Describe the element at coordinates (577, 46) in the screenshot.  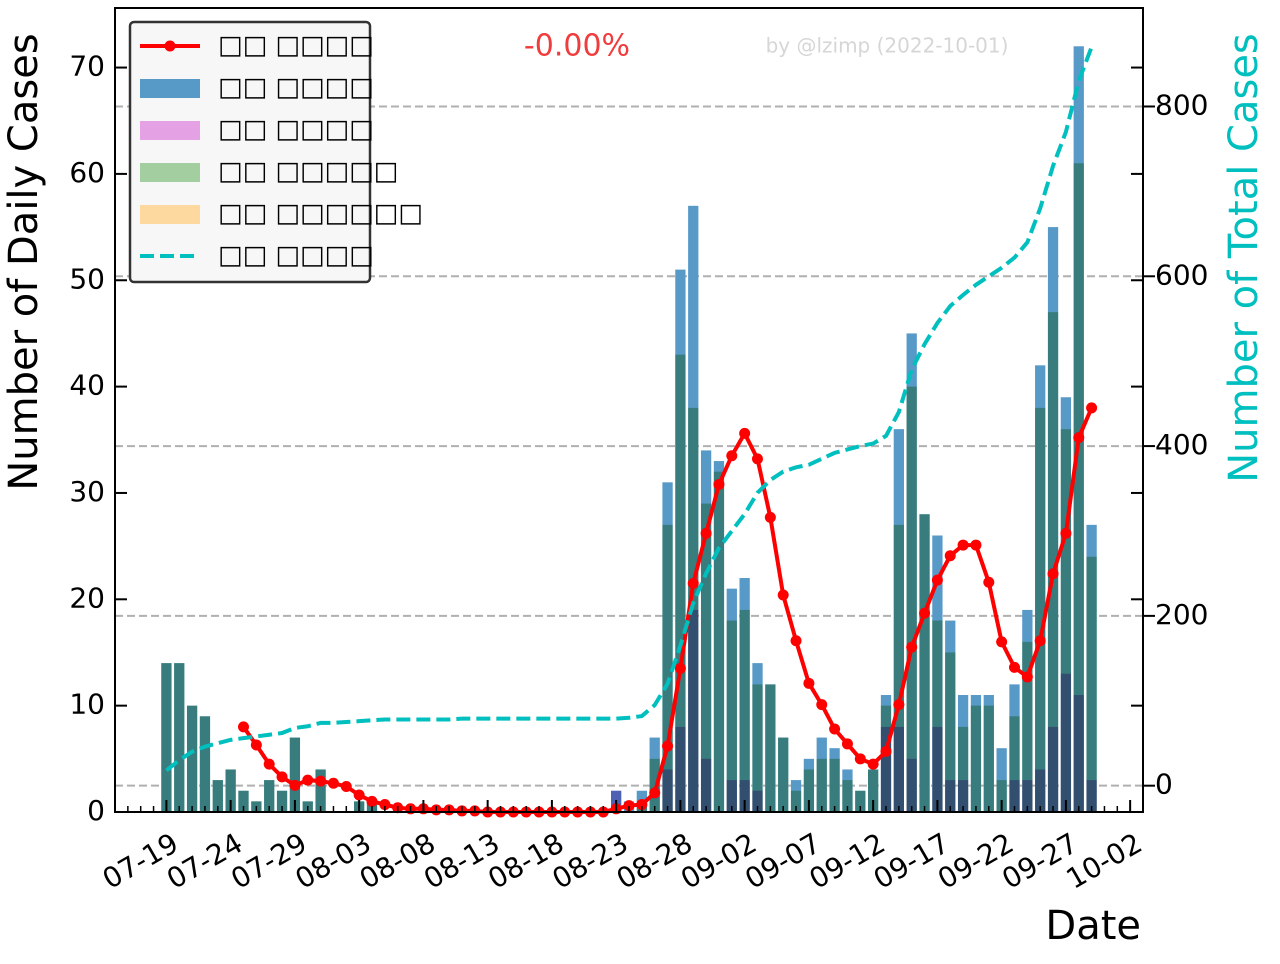
I see `annotation: -0.00%` at that location.